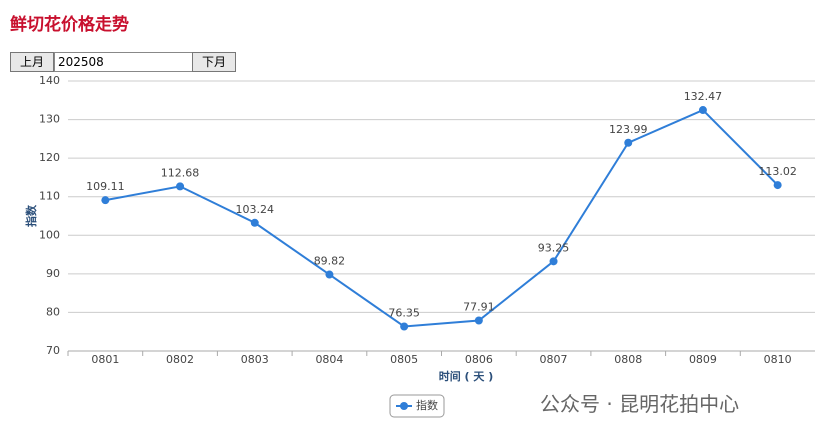  Describe the element at coordinates (329, 359) in the screenshot. I see `x-tick-label: 0804` at that location.